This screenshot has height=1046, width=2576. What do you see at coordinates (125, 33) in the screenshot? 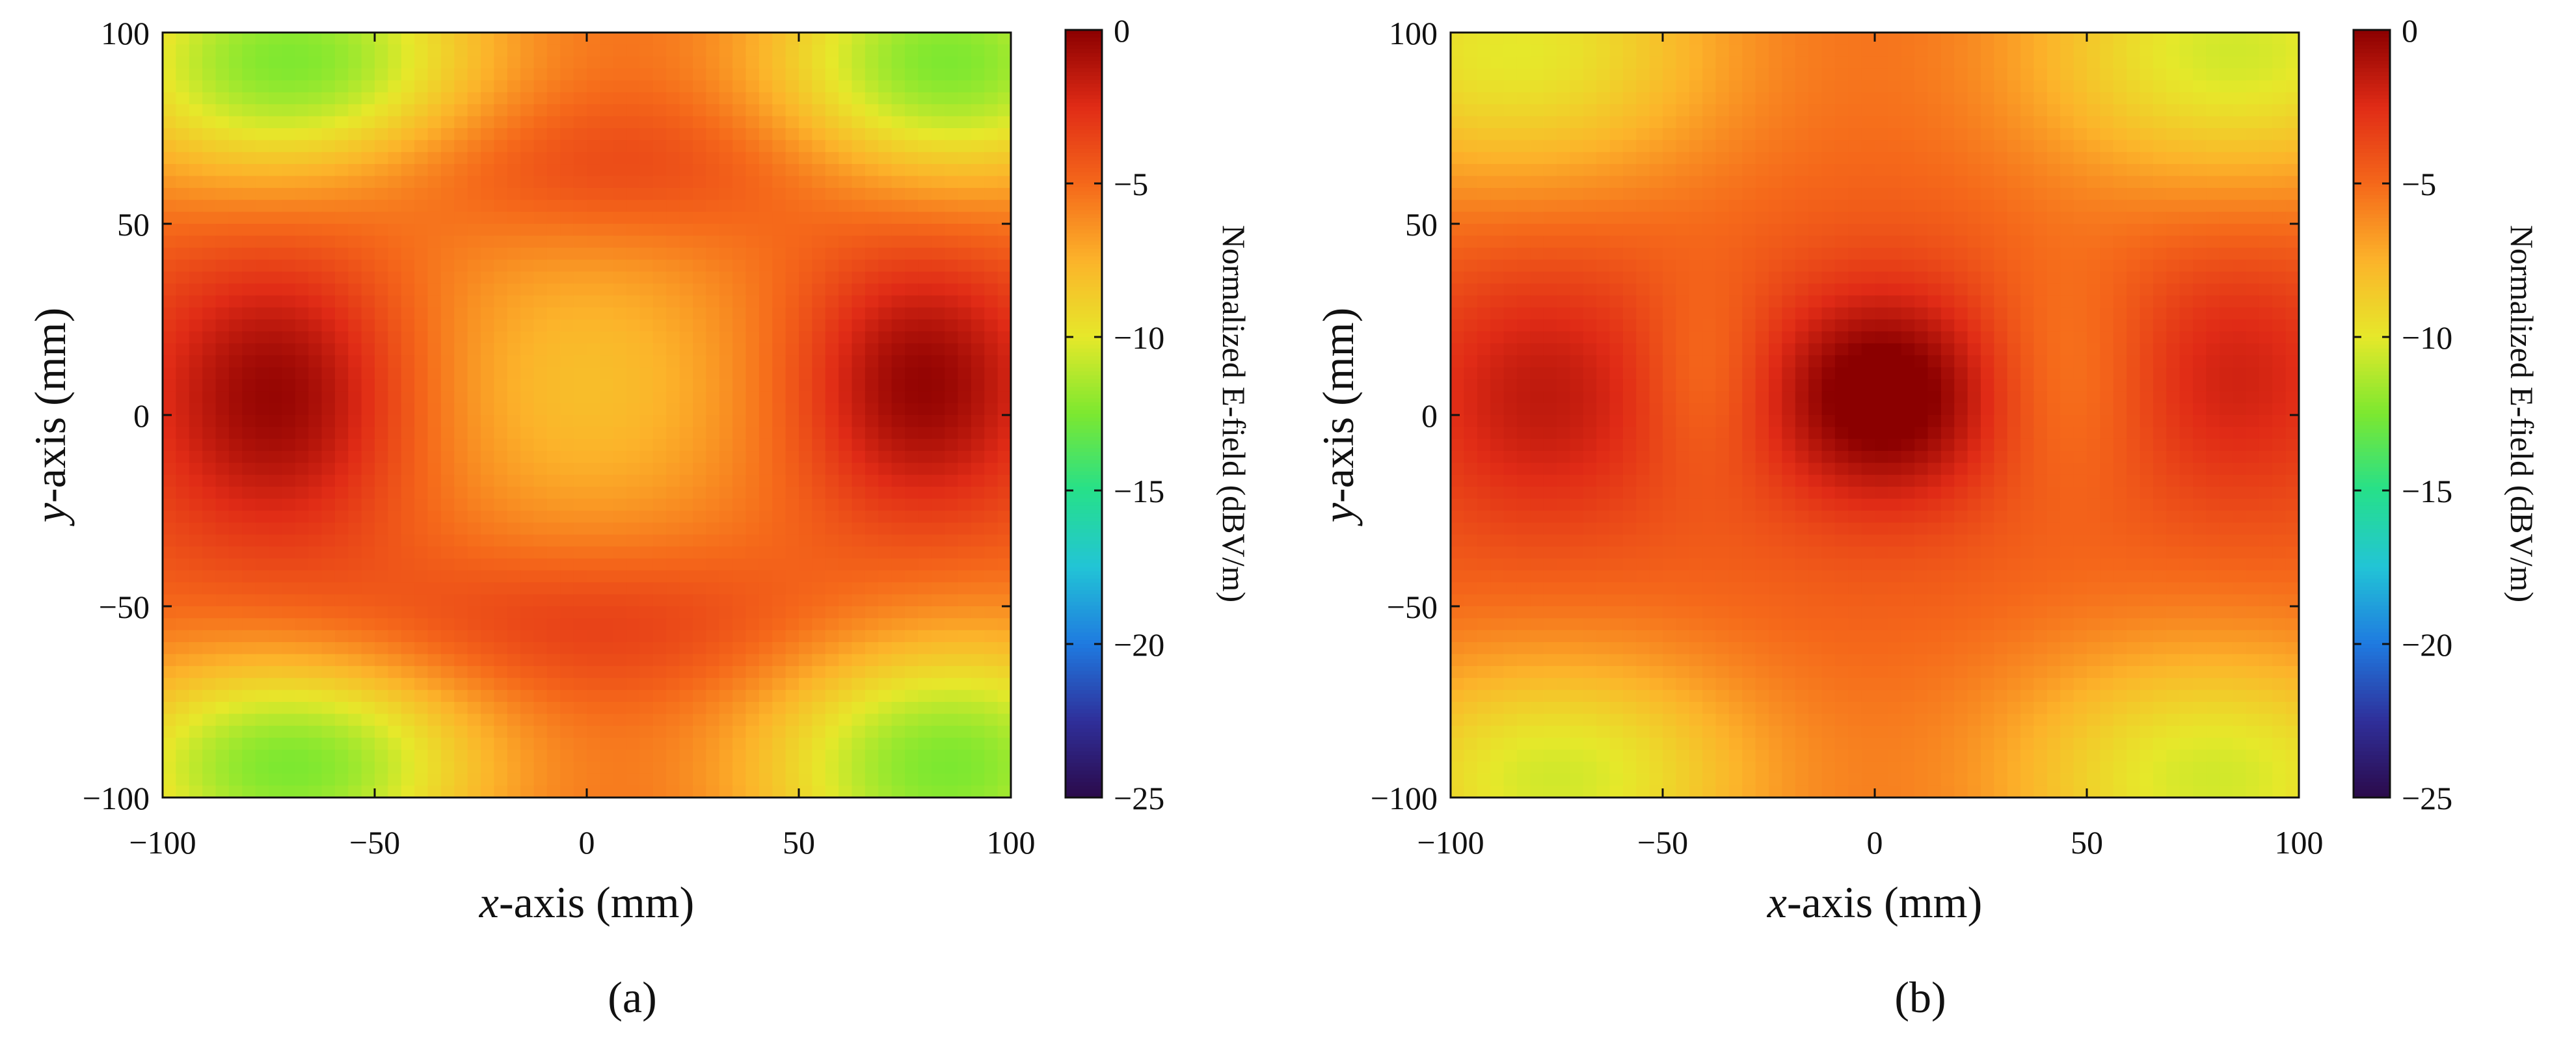
I see `y-tick-label: 100` at bounding box center [125, 33].